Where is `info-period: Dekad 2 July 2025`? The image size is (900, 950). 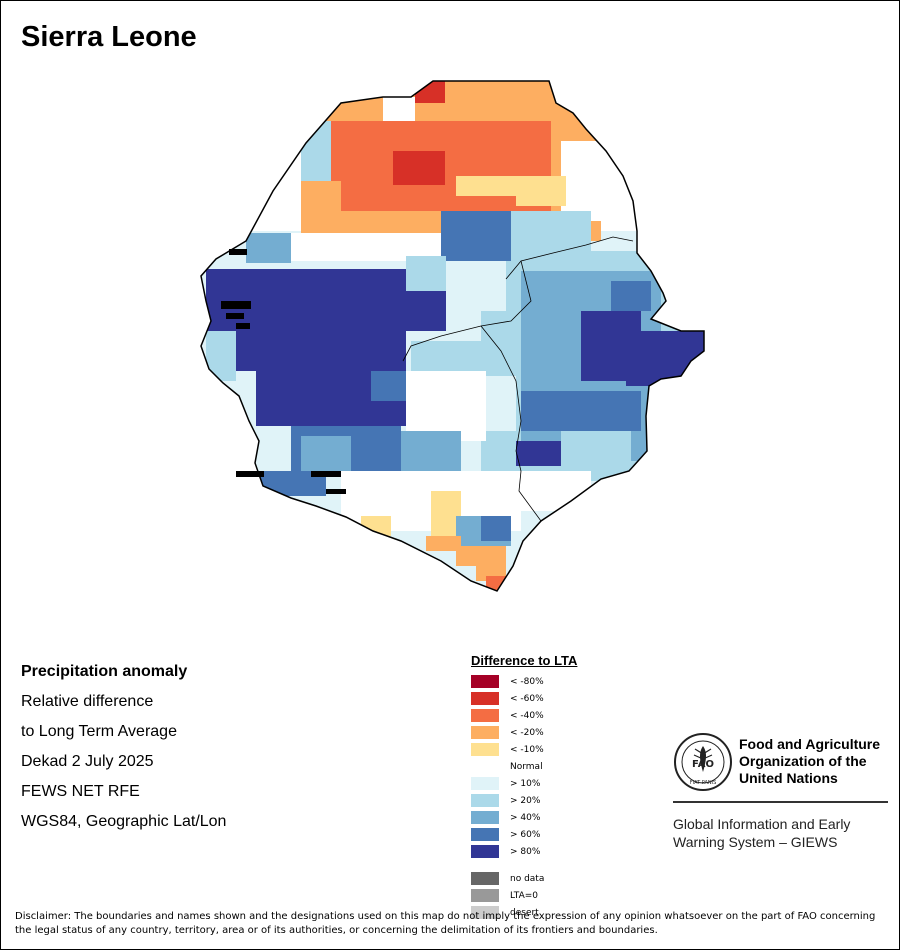 info-period: Dekad 2 July 2025 is located at coordinates (87, 761).